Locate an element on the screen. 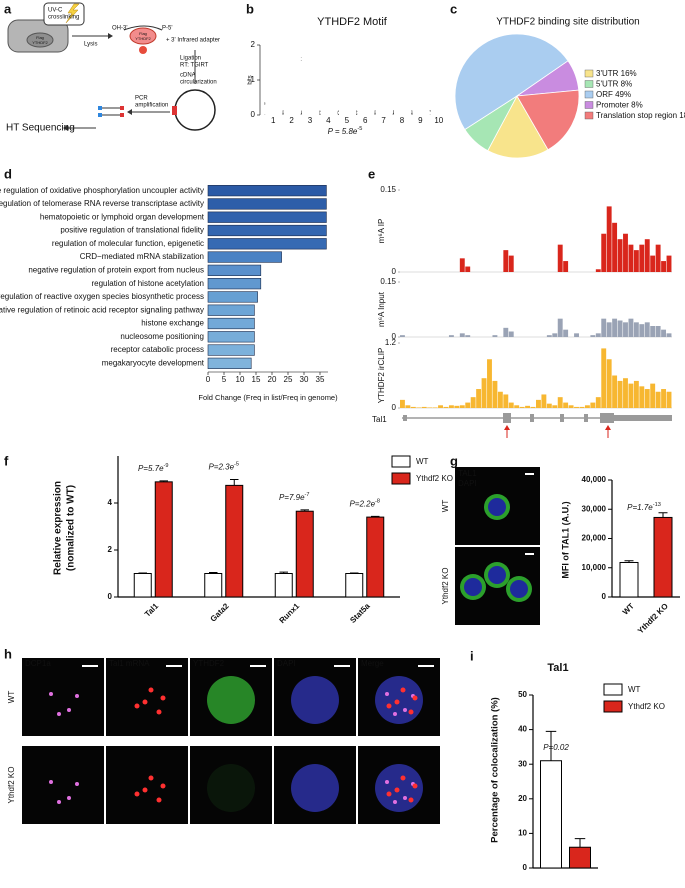 The width and height of the screenshot is (685, 888). y-tick-label: 20,000 is located at coordinates (594, 538).